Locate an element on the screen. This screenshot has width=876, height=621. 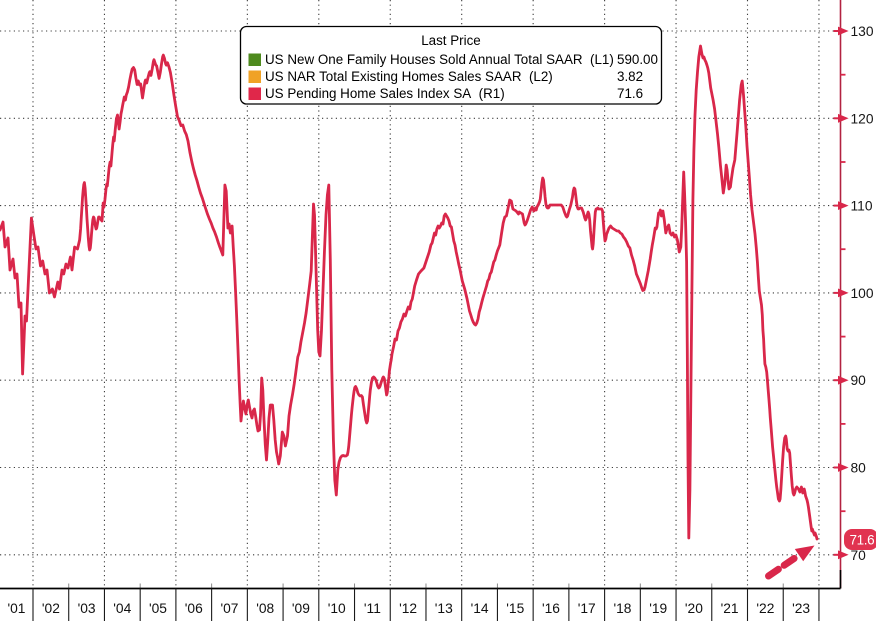
svg-text: '04 is located at coordinates (122, 608).